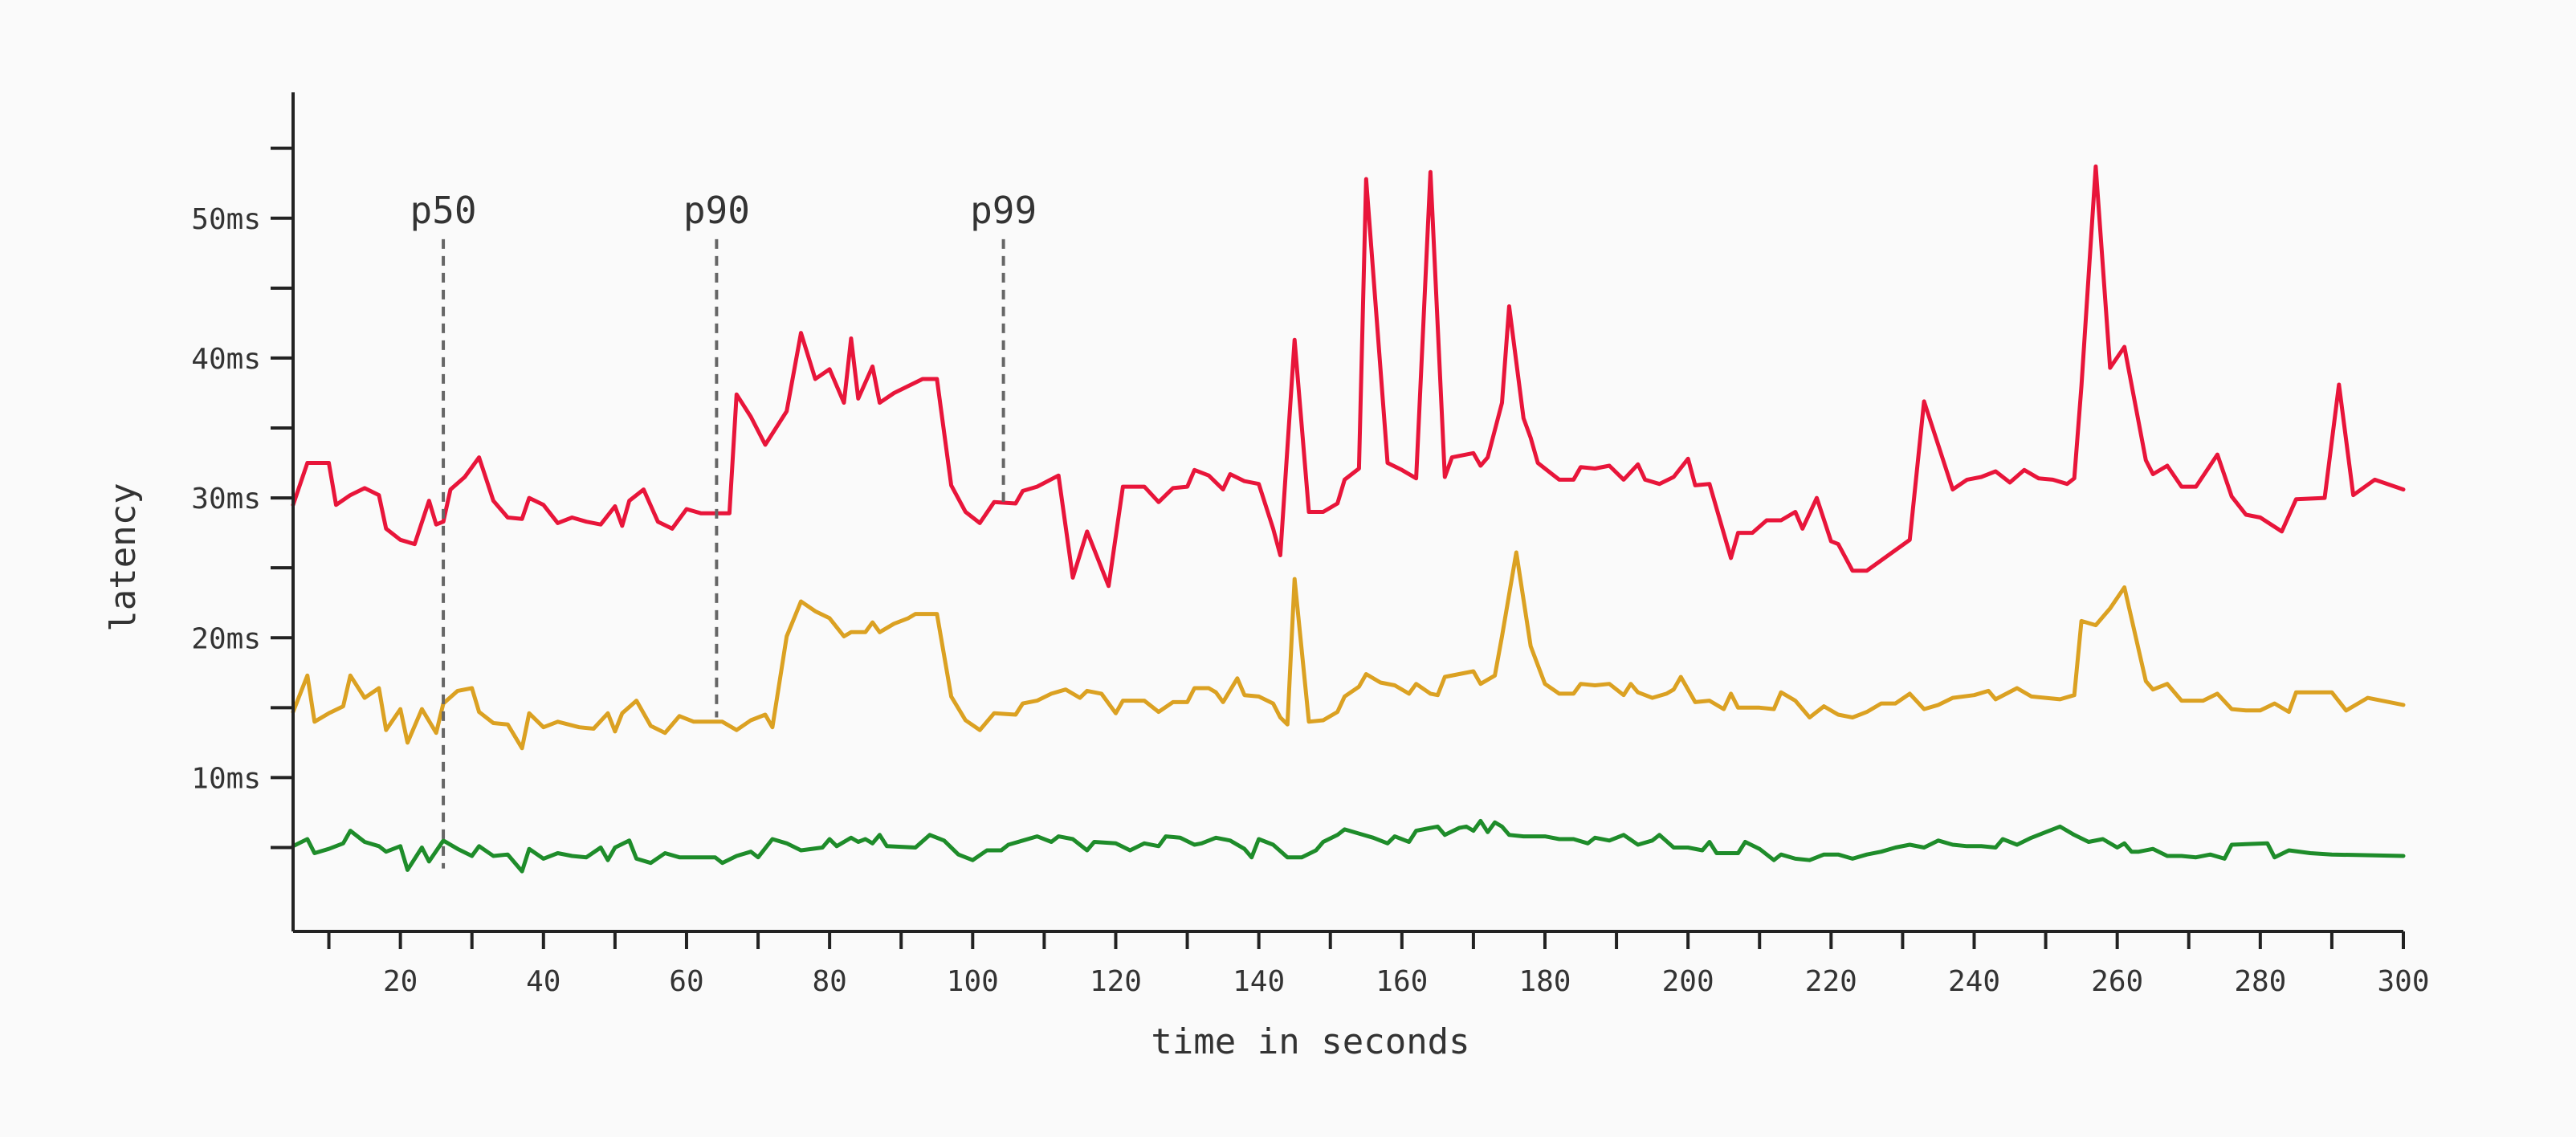 Image resolution: width=2576 pixels, height=1137 pixels. Describe the element at coordinates (829, 981) in the screenshot. I see `x-tick-label: 80` at that location.